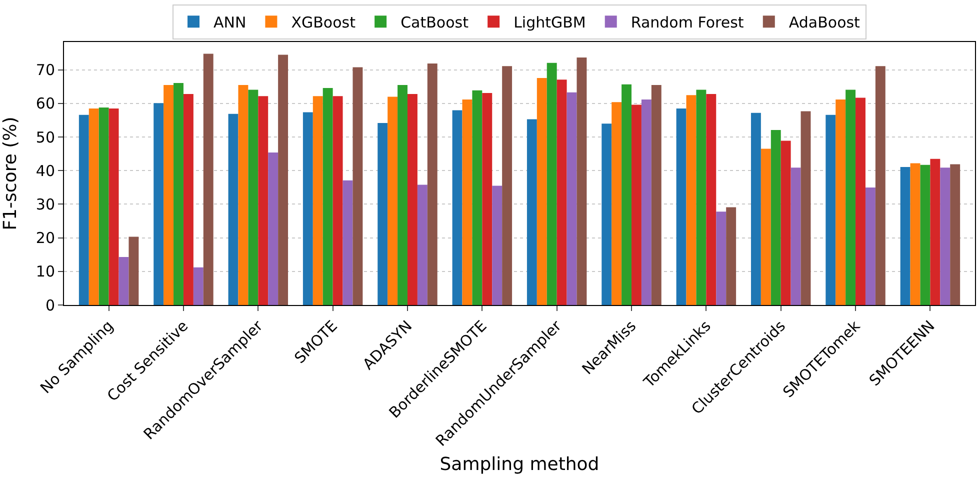 This screenshot has width=979, height=489. I want to click on y-tick-label: 10, so click(45, 271).